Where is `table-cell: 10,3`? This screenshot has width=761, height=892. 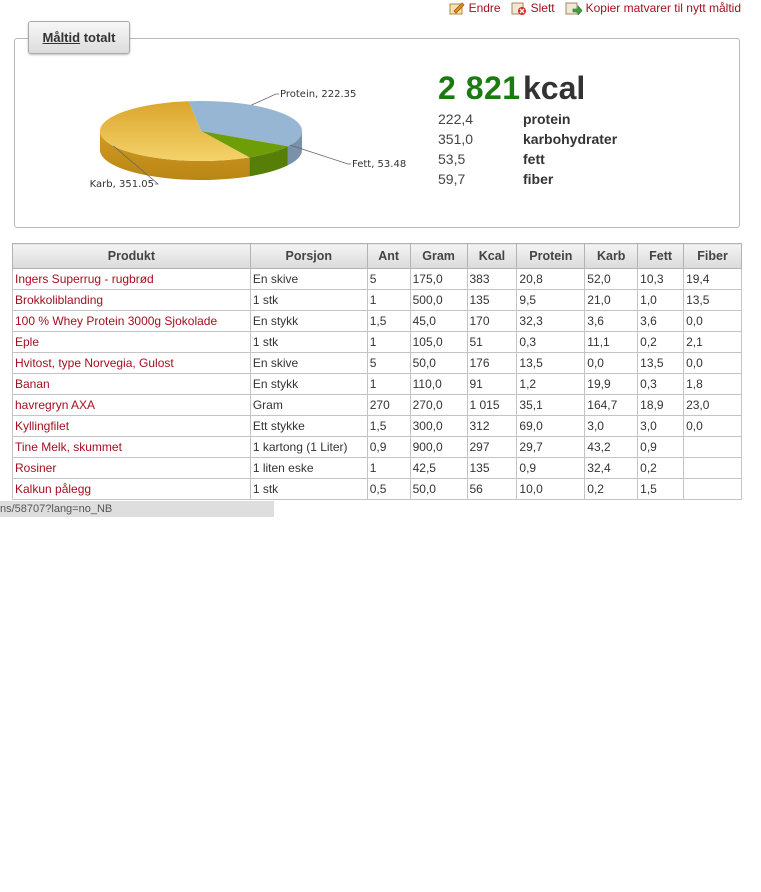
table-cell: 10,3 is located at coordinates (661, 279).